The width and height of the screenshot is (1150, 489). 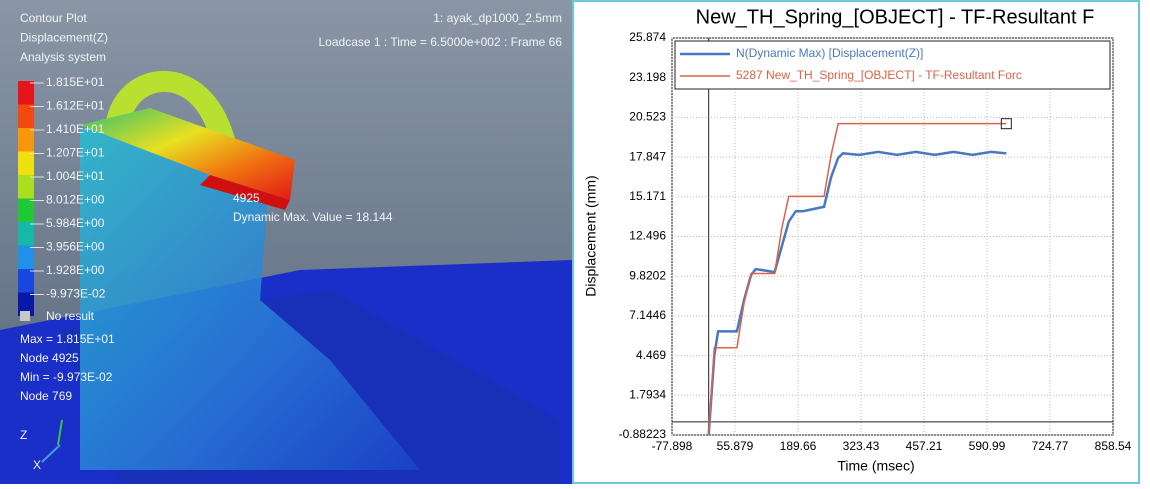 I want to click on legend-level: 1.612E+01, so click(x=75, y=106).